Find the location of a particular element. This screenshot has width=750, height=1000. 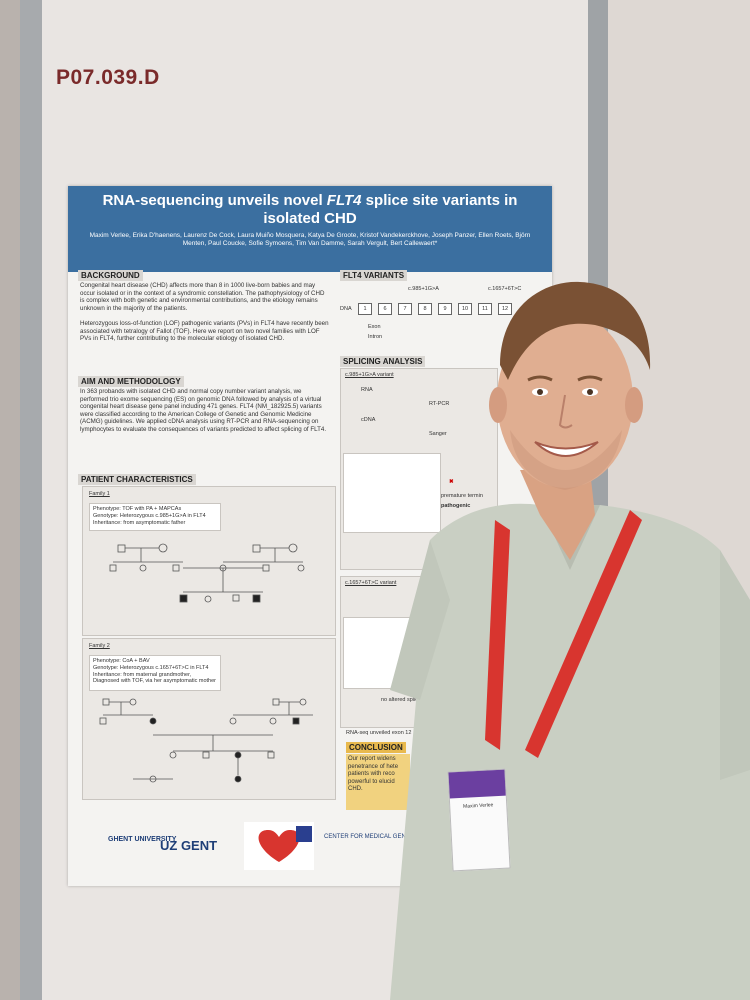

pathogenic-label: pathogenic is located at coordinates (456, 506).